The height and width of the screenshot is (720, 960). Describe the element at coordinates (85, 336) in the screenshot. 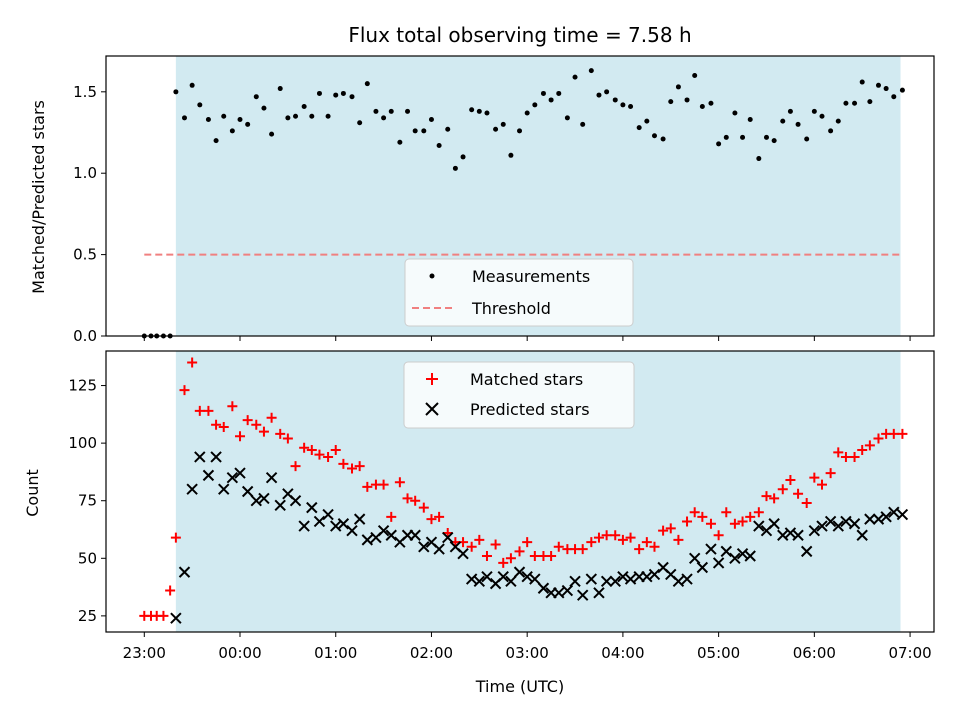

I see `top-y-tick-label: 0.0` at that location.